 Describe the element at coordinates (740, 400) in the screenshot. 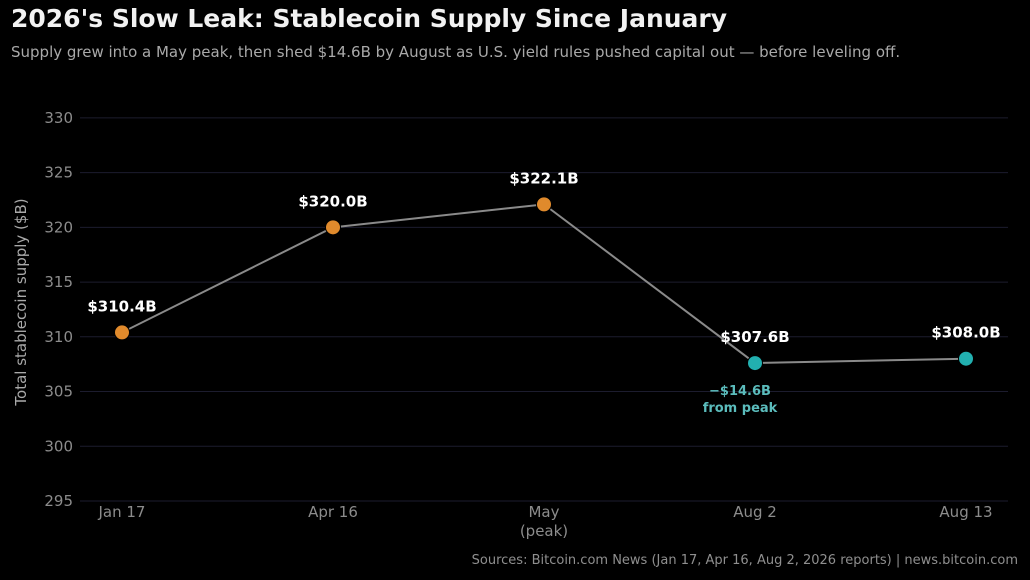

I see `drawdown-annotation: −$14.6B from peak` at that location.